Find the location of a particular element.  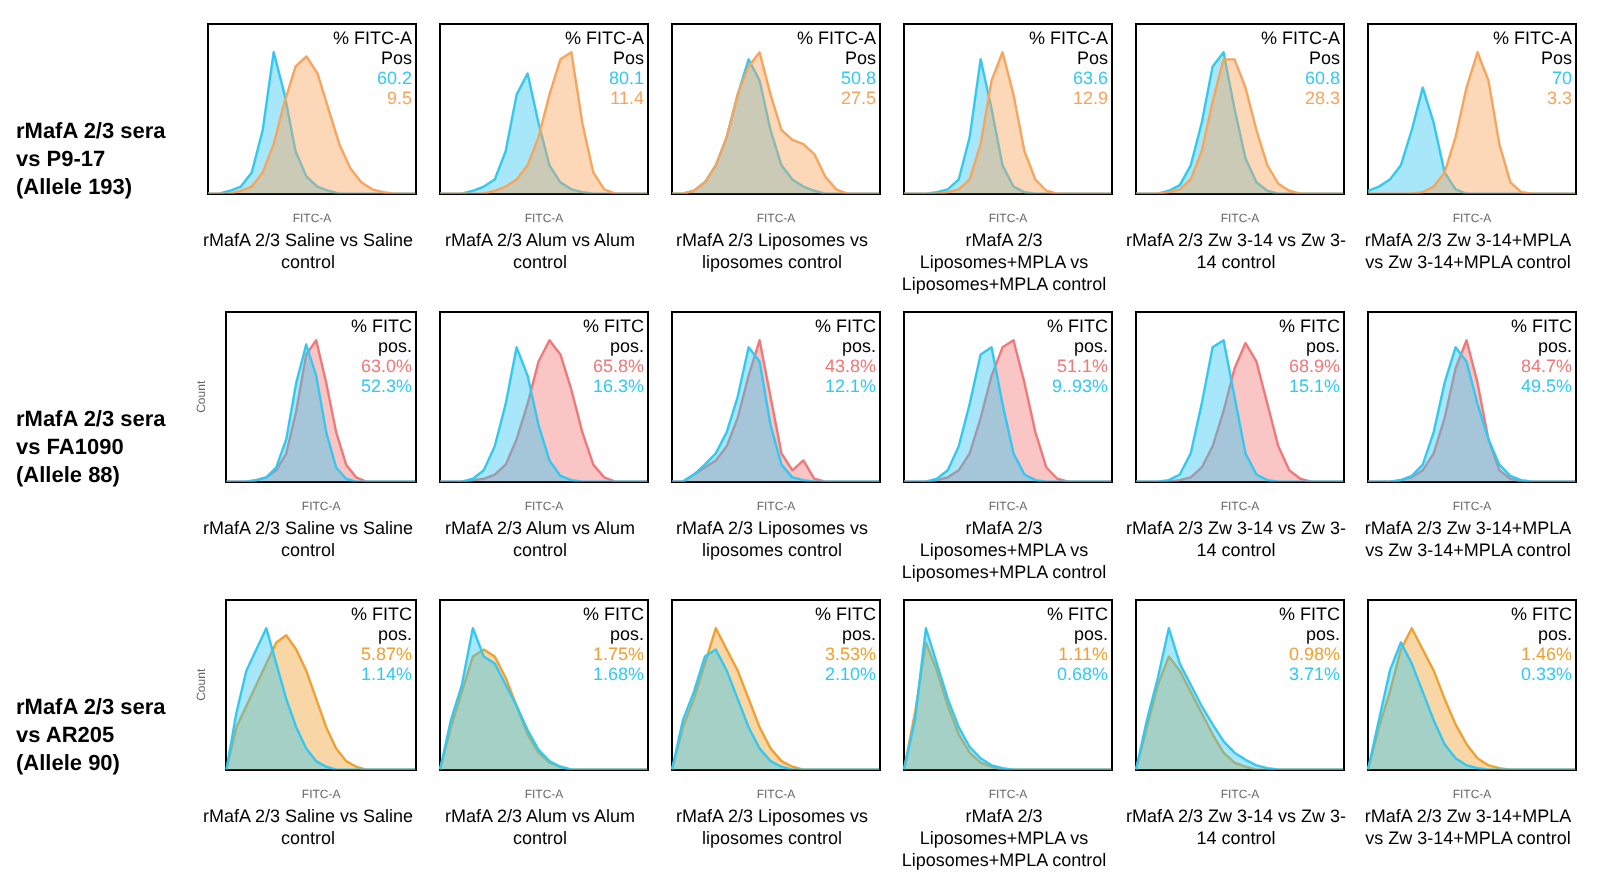

text: 1.14% is located at coordinates (385, 674).